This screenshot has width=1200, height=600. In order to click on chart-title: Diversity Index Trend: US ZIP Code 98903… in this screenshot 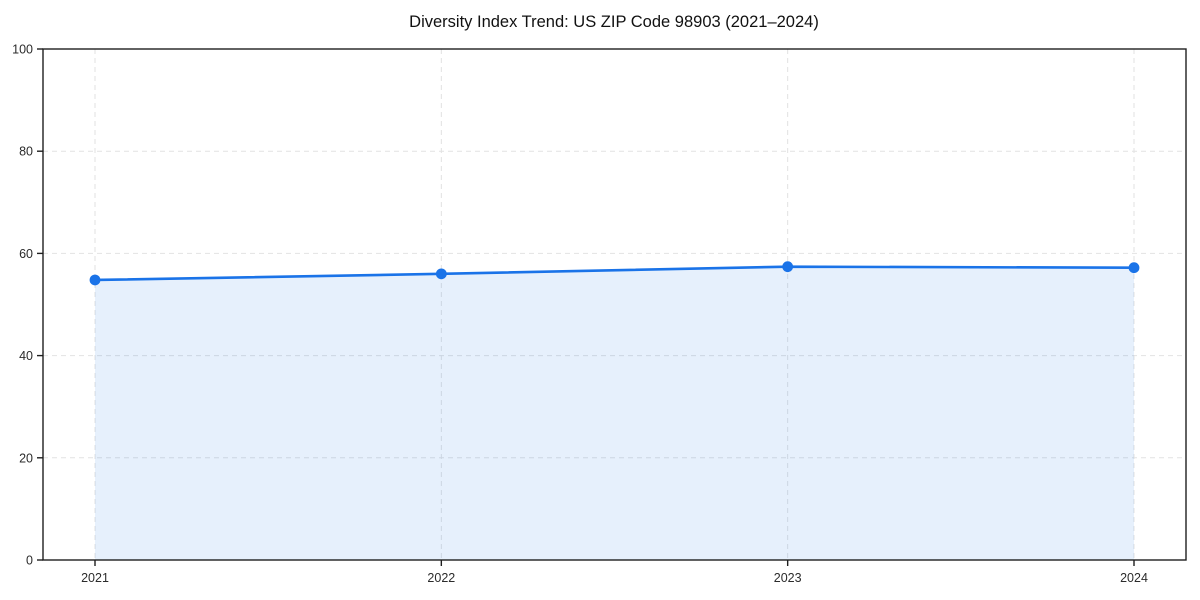, I will do `click(614, 22)`.